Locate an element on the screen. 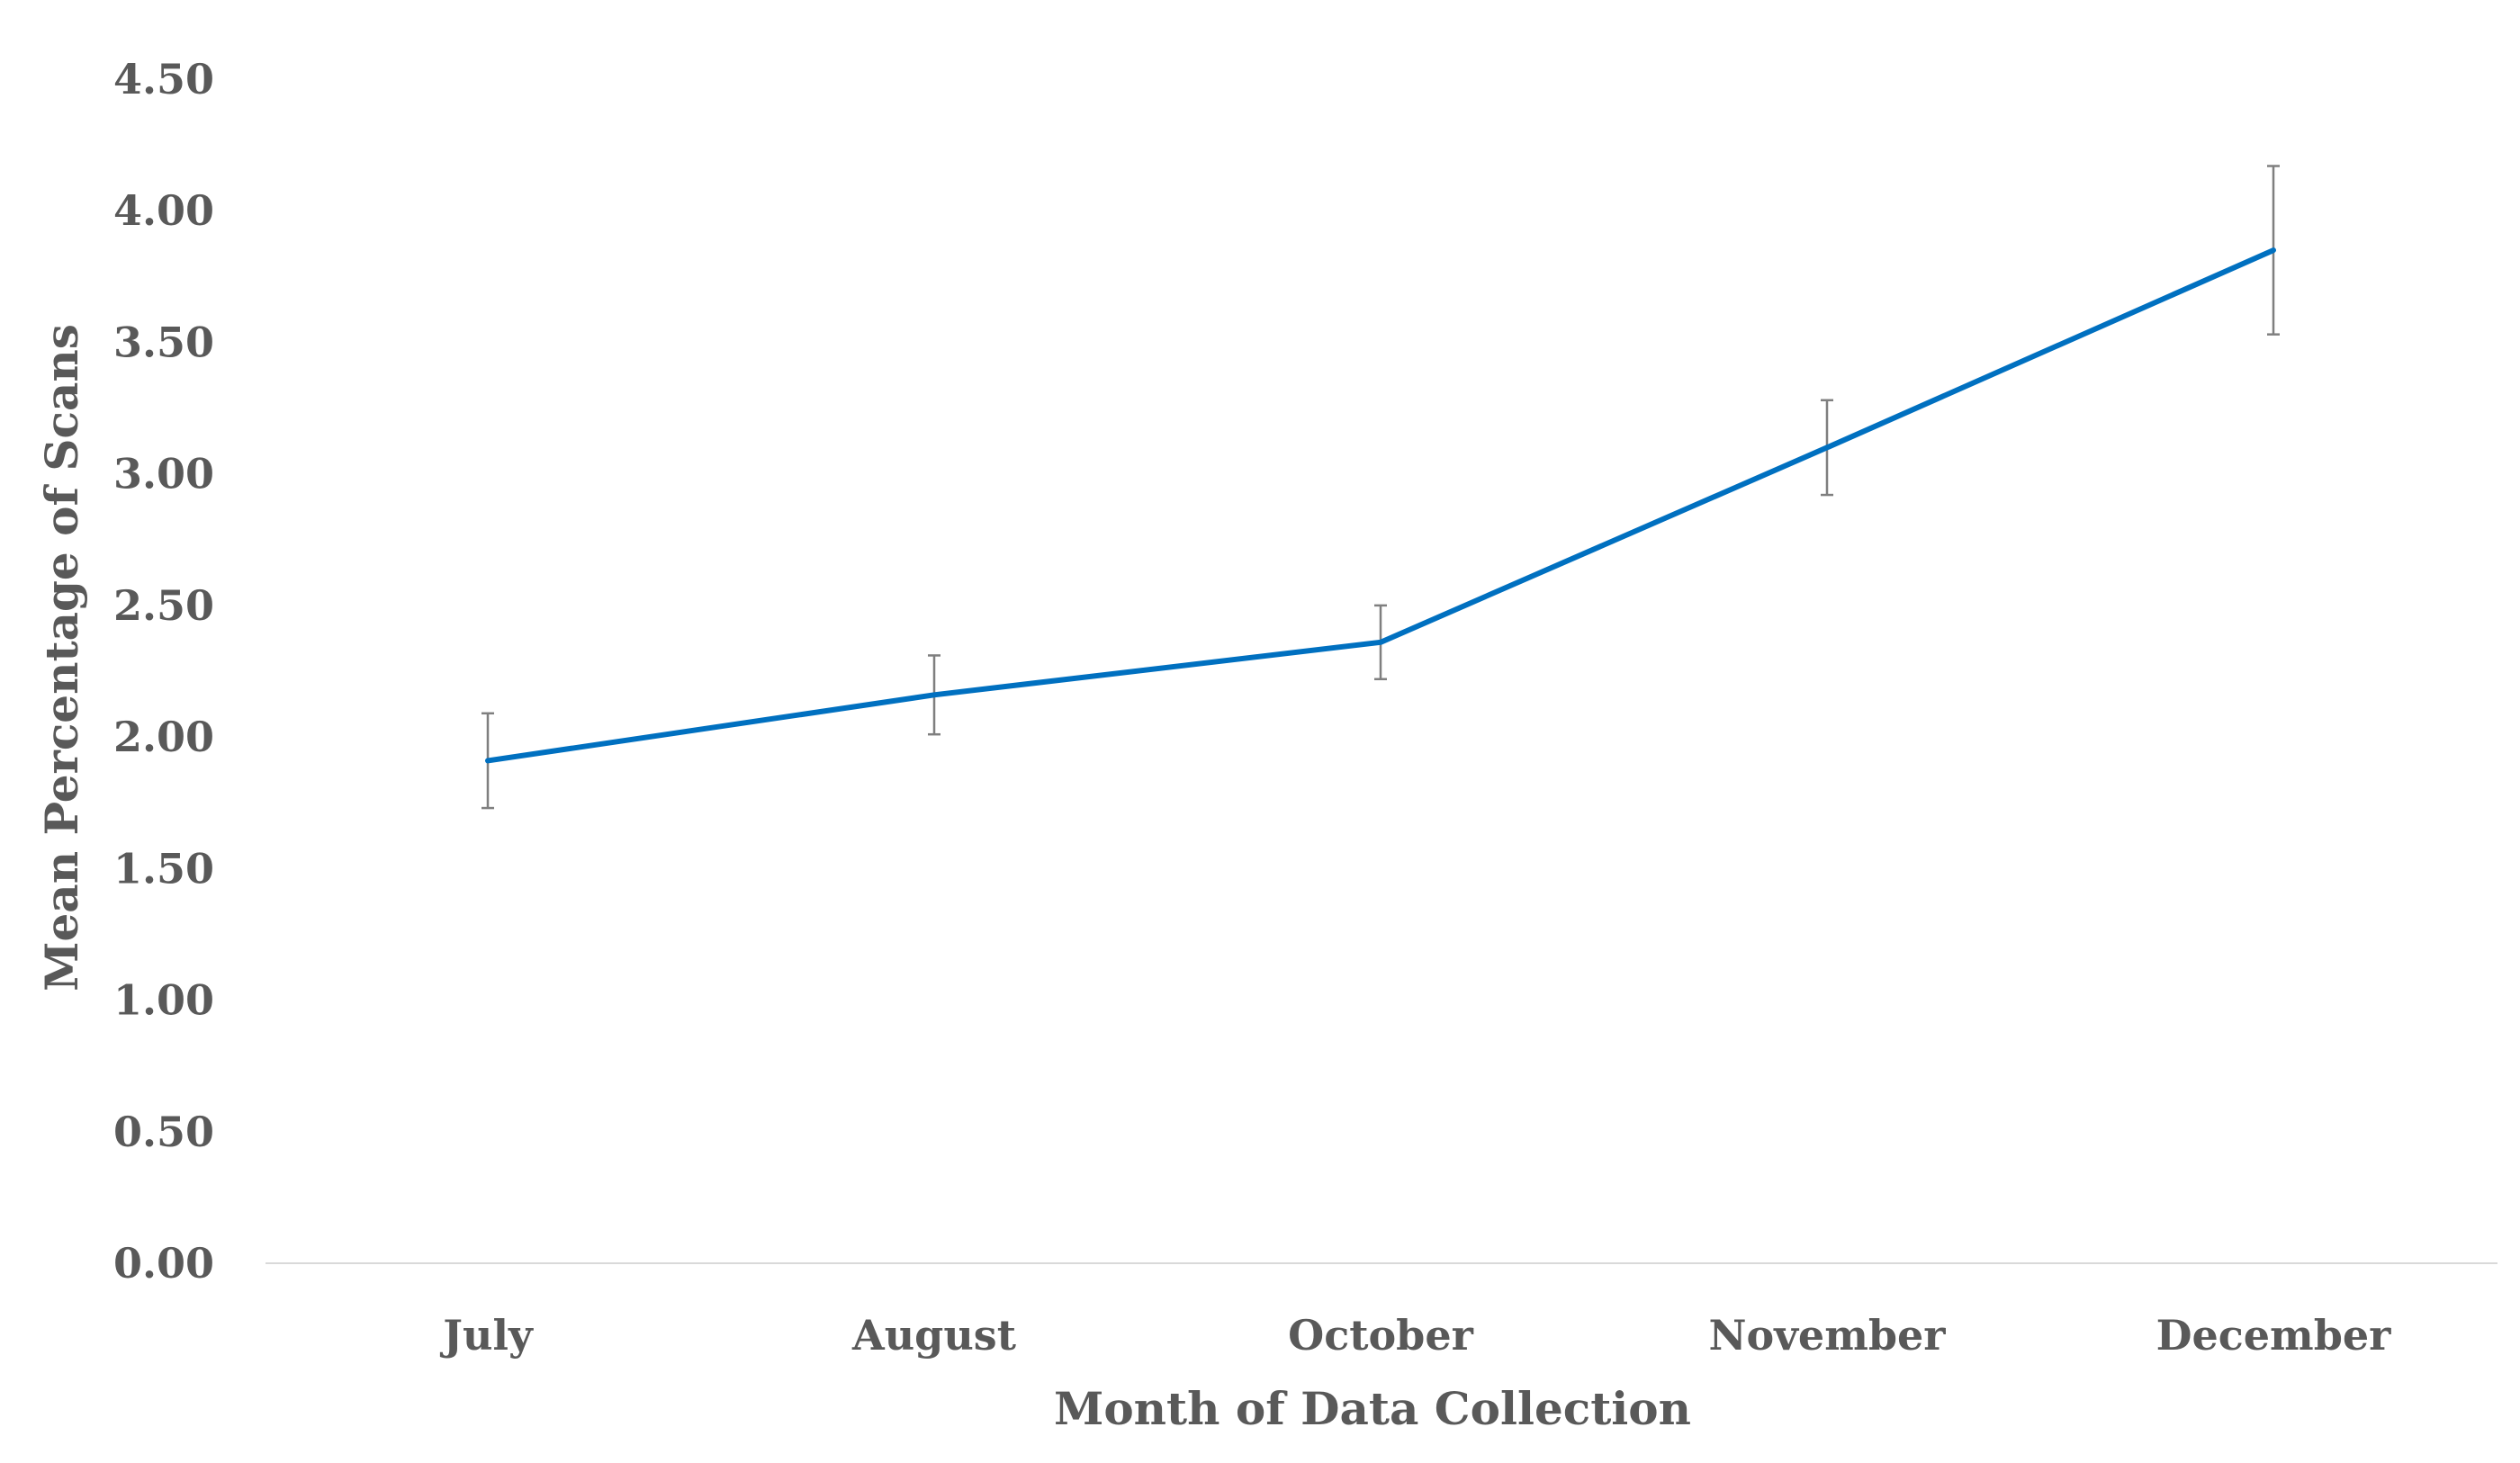  y-tick-label: 1.50 is located at coordinates (164, 869).